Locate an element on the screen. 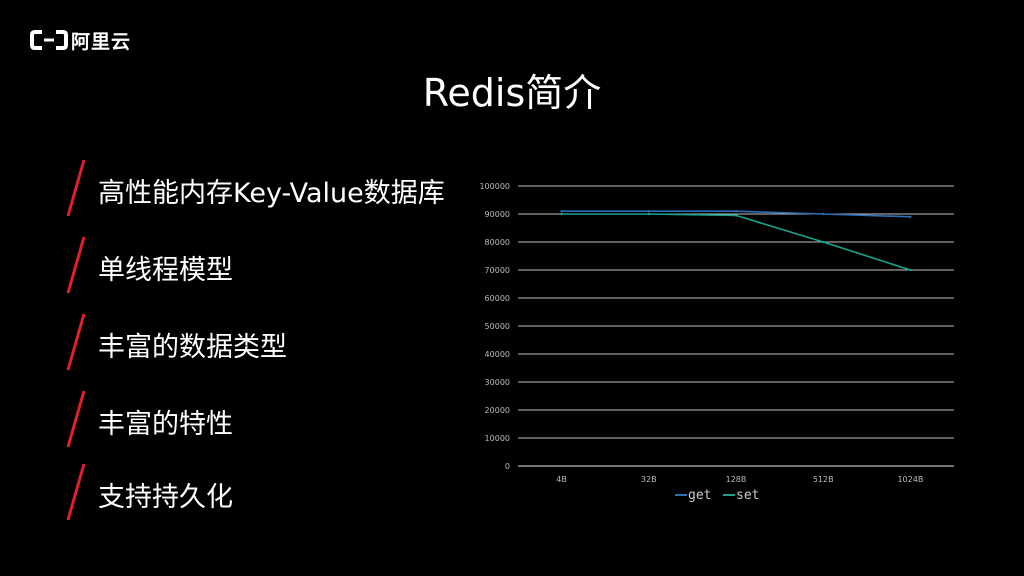  y-tick-label: 10000 is located at coordinates (497, 438).